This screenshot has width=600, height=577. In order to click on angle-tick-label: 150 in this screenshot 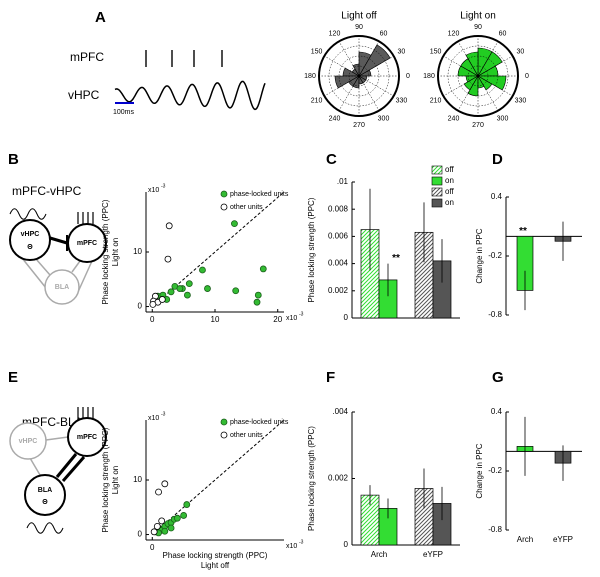, I will do `click(317, 51)`.